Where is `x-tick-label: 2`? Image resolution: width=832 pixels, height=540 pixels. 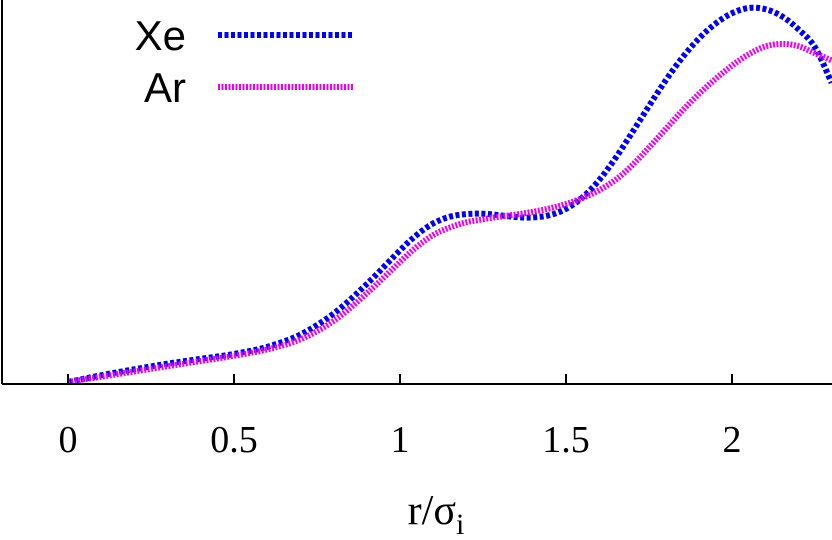
x-tick-label: 2 is located at coordinates (732, 440).